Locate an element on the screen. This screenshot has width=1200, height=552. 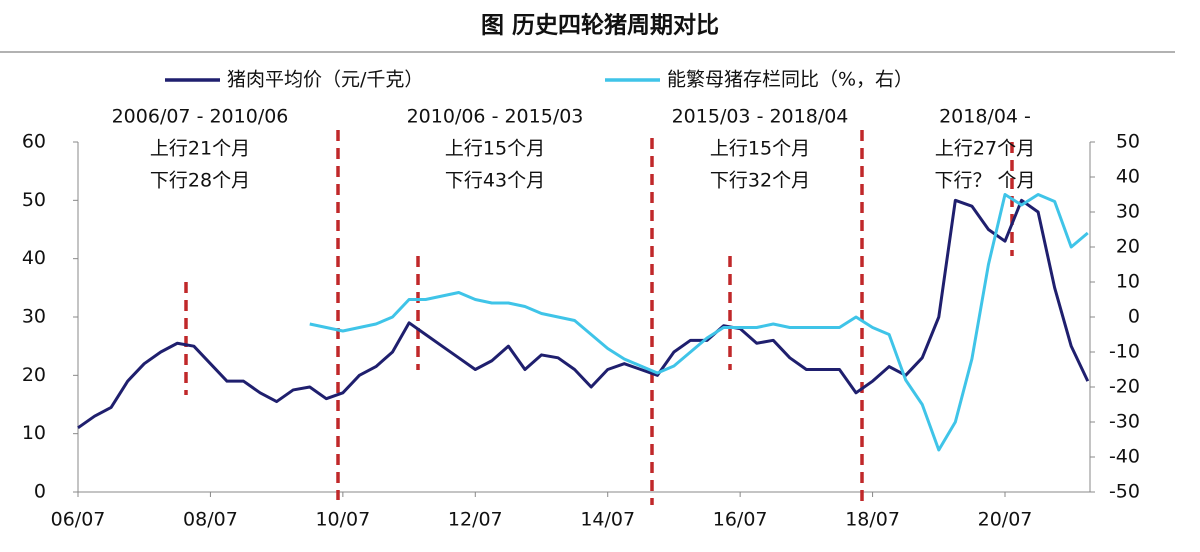
y2-tick-label: -40 is located at coordinates (1124, 457).